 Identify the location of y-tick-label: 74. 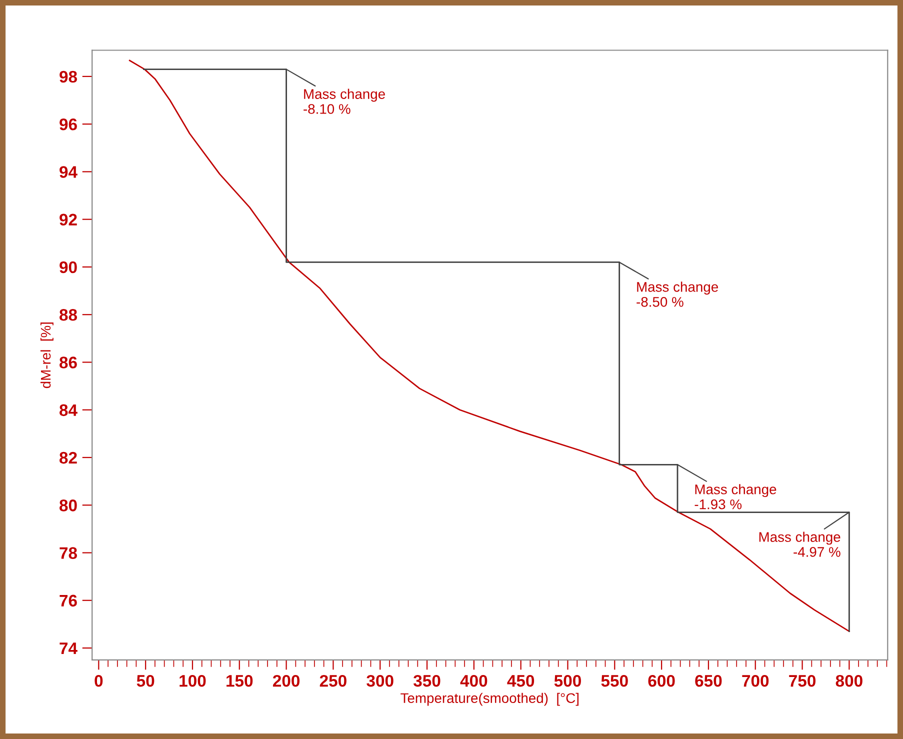
(69, 648).